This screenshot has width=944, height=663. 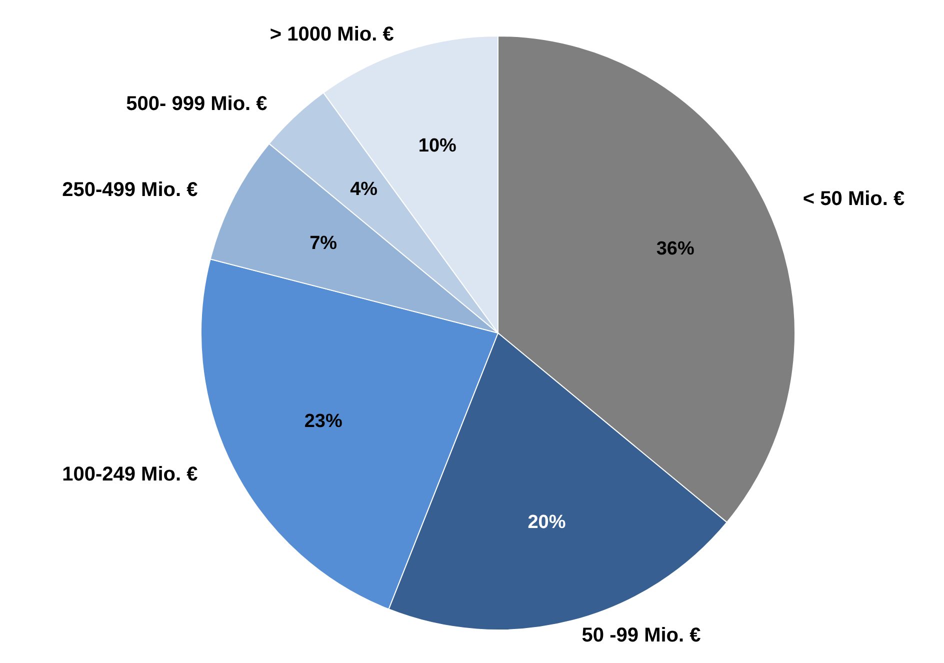 What do you see at coordinates (437, 146) in the screenshot?
I see `data-label: 10%` at bounding box center [437, 146].